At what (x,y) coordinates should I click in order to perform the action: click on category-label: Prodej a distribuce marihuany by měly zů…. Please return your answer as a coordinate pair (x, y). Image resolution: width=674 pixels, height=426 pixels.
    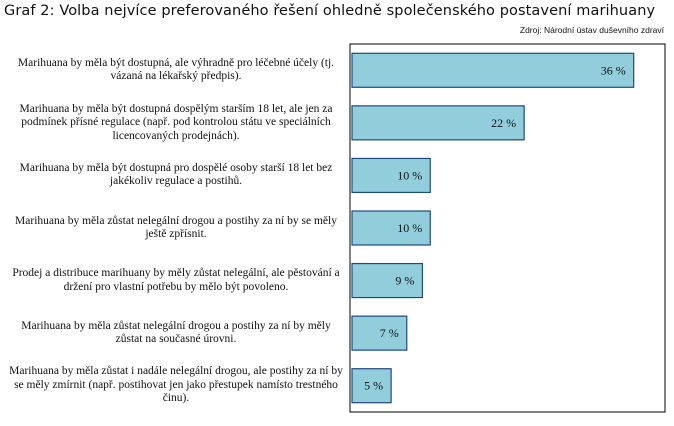
    Looking at the image, I should click on (176, 280).